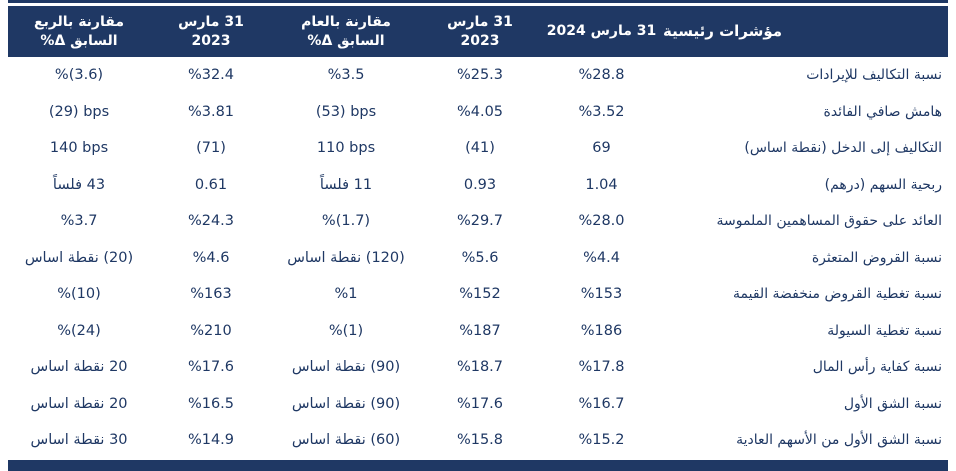 This screenshot has width=956, height=471. What do you see at coordinates (601, 367) in the screenshot?
I see `value-cell: %17.8` at bounding box center [601, 367].